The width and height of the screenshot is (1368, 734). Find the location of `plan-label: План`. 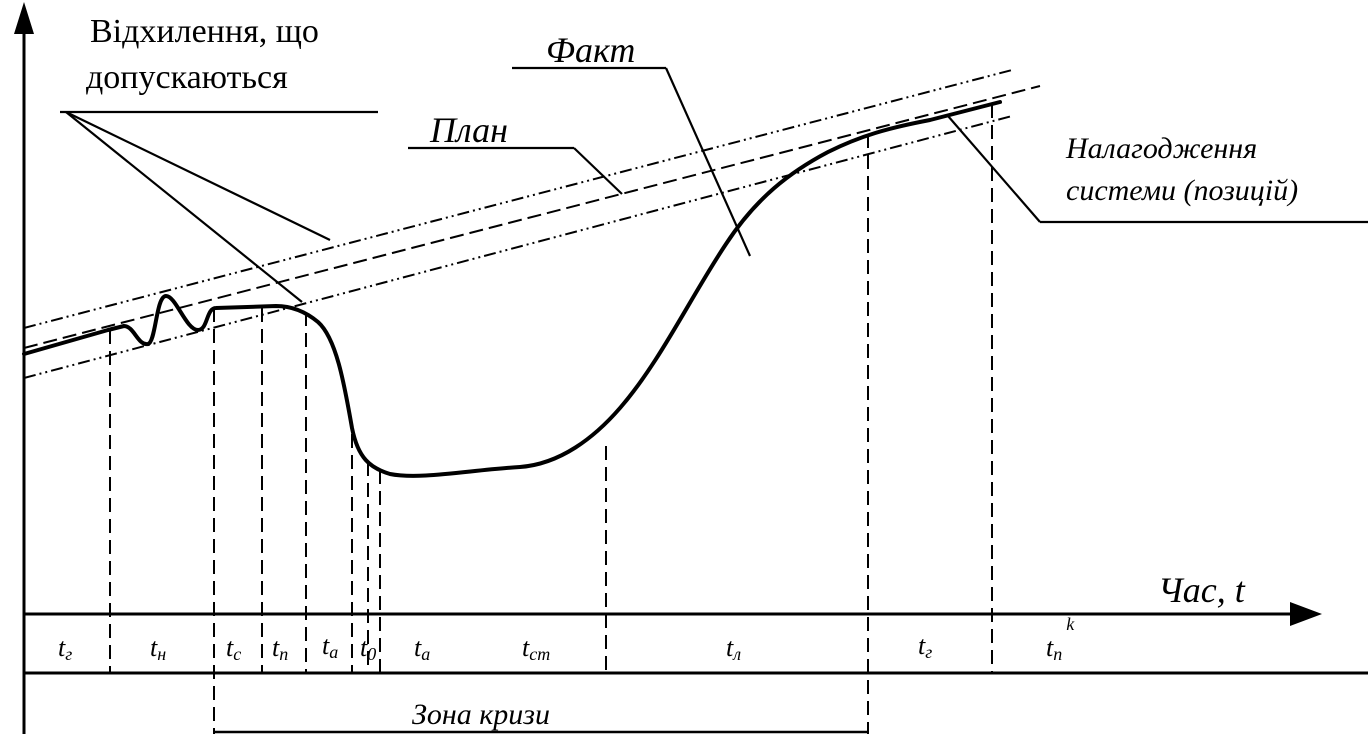

plan-label: План is located at coordinates (468, 130).